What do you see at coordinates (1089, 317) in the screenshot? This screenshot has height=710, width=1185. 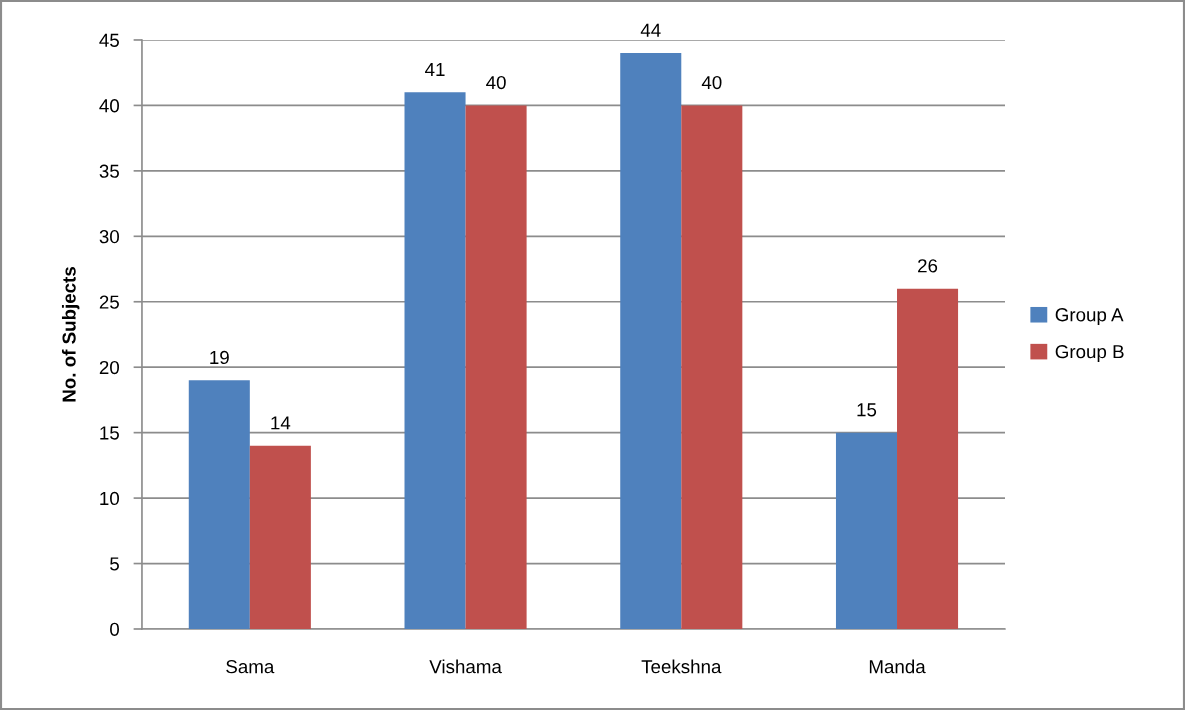 I see `legend-label: Group A` at bounding box center [1089, 317].